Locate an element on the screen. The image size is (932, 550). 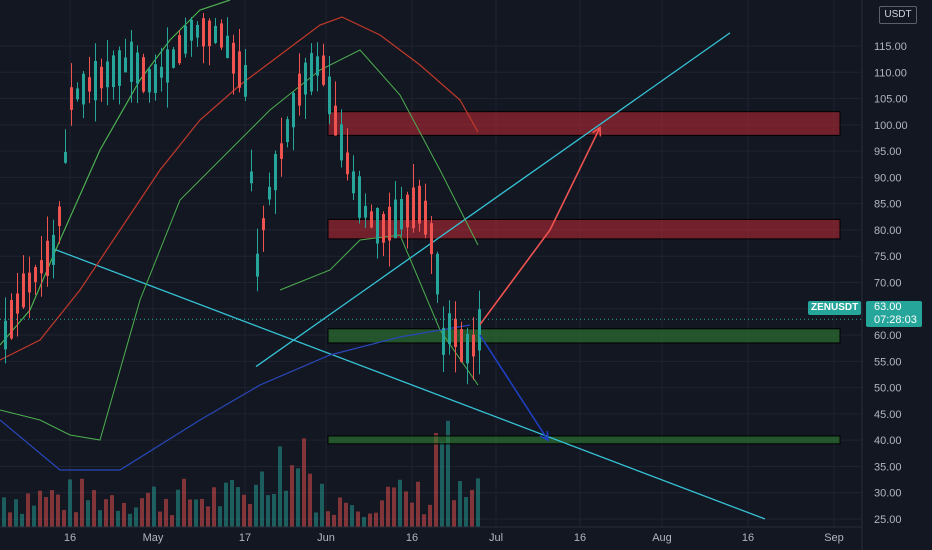
y-tick-label: 75.00 is located at coordinates (888, 257).